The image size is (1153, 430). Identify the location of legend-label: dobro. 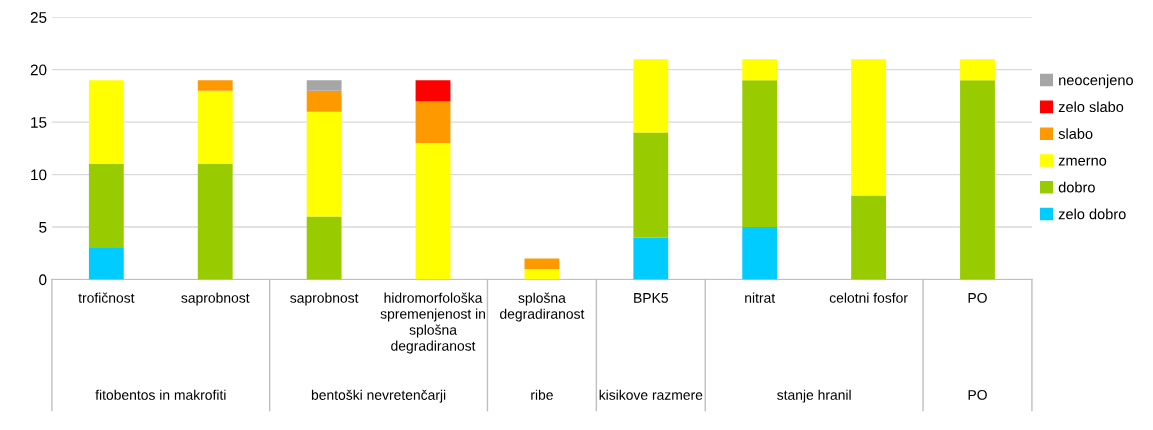
(1076, 187).